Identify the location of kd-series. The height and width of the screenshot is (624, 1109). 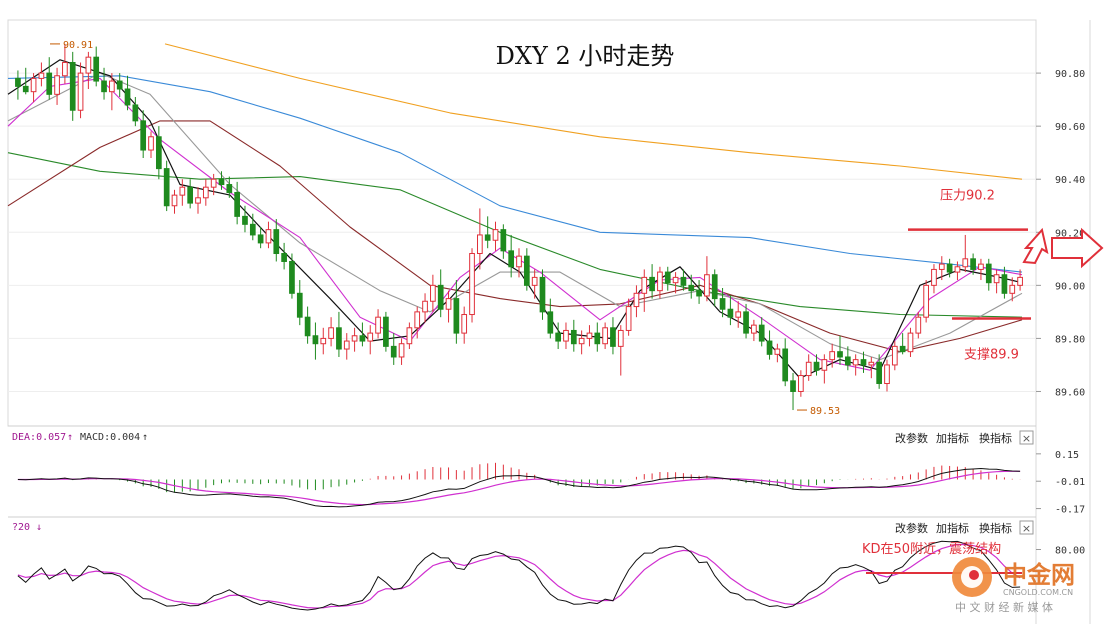
(519, 575).